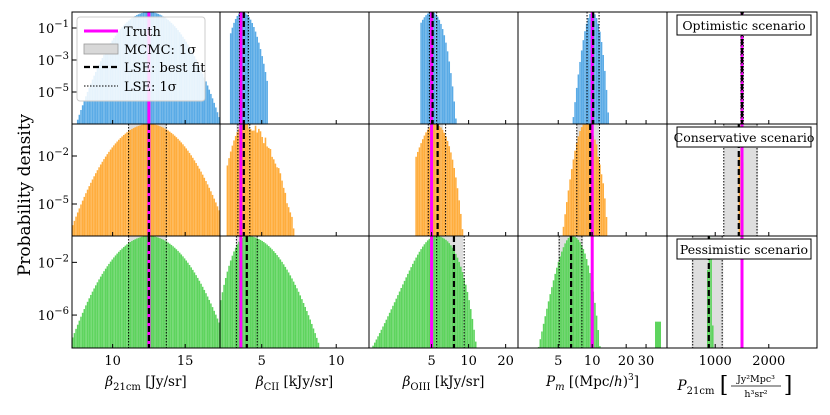 The width and height of the screenshot is (830, 415). I want to click on panel-r2-c0: 10−2 10−6 10 15, so click(129, 302).